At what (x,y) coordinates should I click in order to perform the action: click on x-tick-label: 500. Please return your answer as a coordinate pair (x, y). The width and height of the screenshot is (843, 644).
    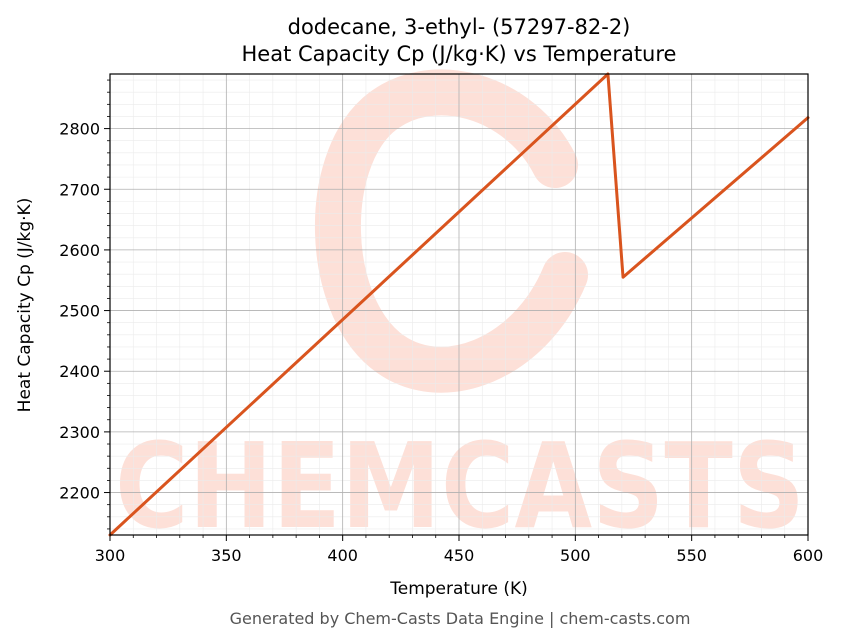
    Looking at the image, I should click on (575, 555).